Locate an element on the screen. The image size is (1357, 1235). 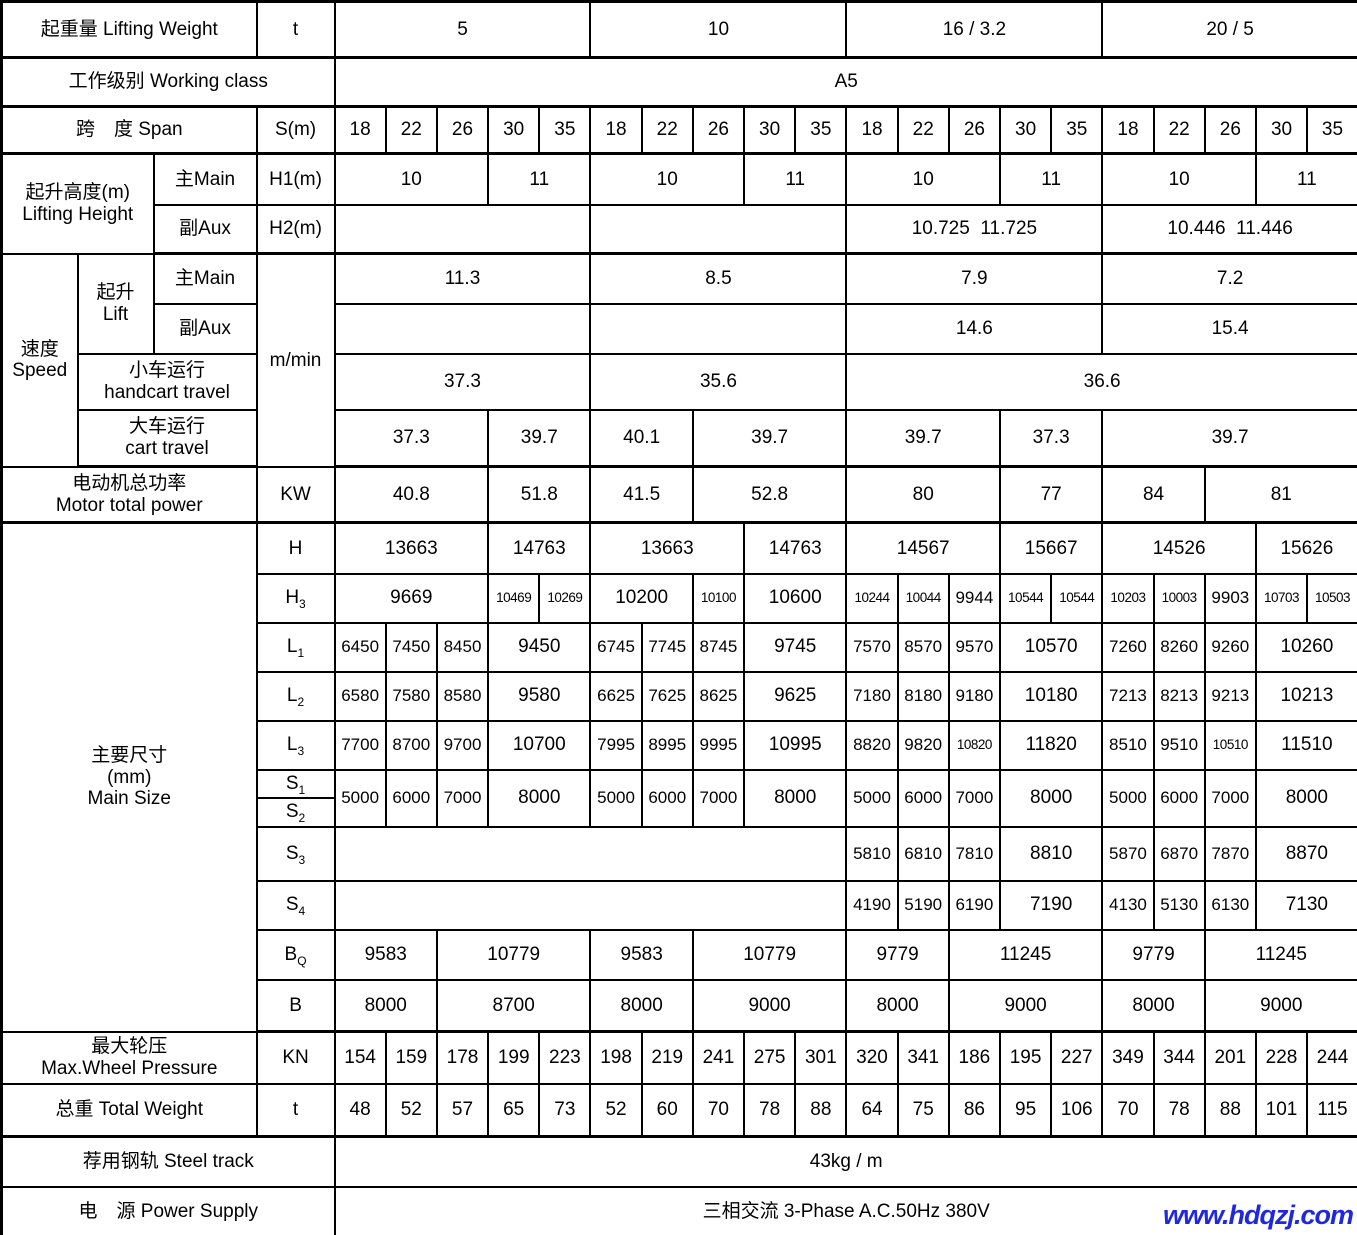
span-cell-15: 30 is located at coordinates (1025, 130).